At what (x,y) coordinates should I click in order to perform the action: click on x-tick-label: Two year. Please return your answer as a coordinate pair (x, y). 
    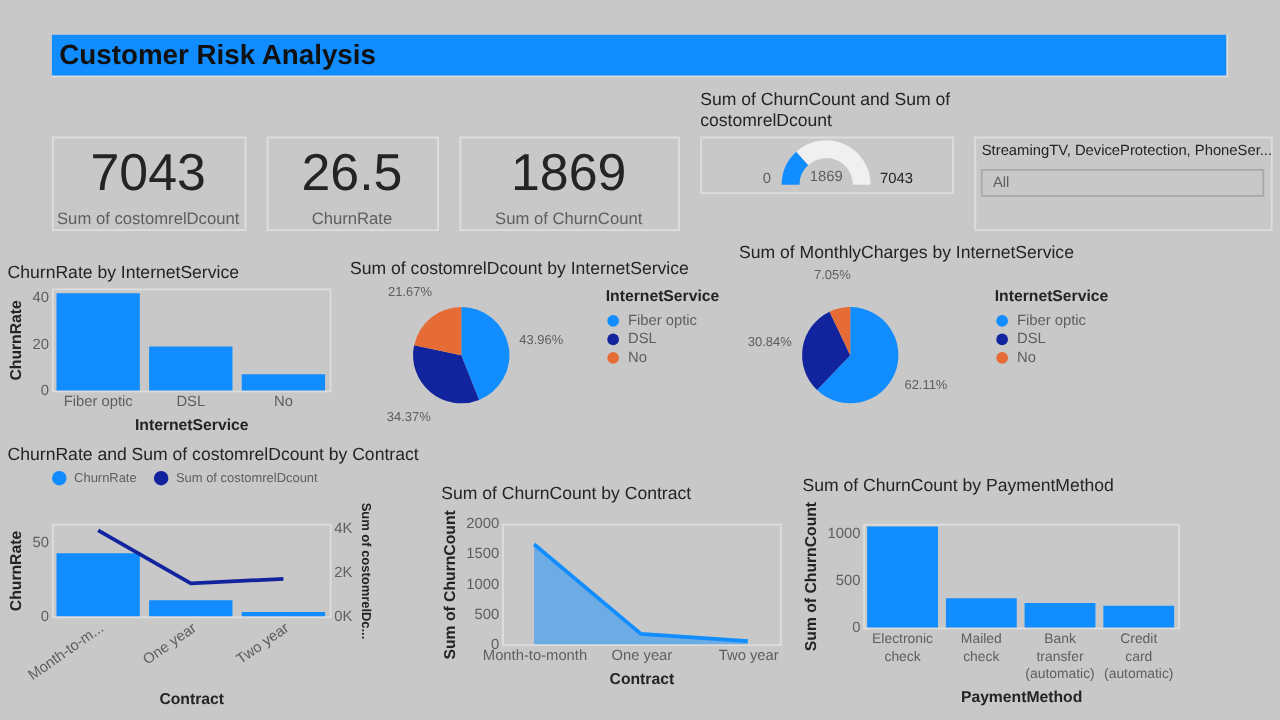
    Looking at the image, I should click on (749, 654).